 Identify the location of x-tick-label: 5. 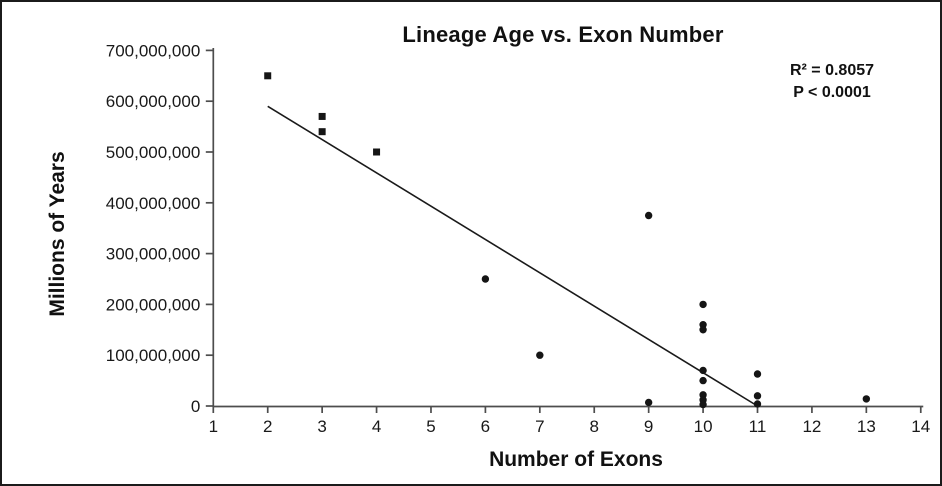
(430, 426).